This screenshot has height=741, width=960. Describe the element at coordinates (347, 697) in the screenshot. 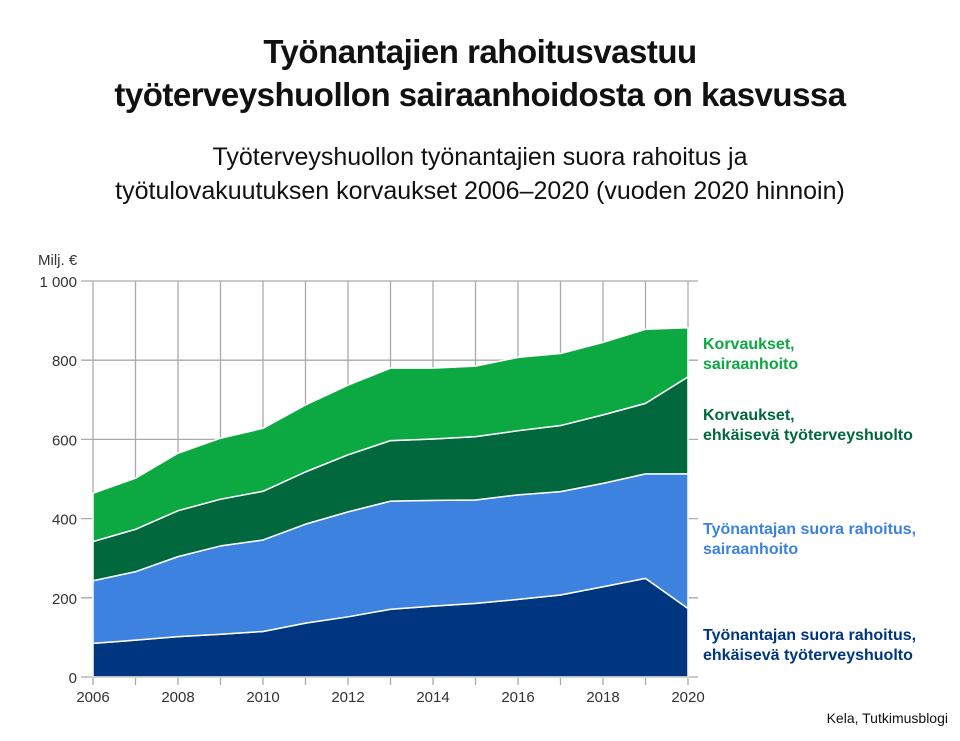

I see `x-tick-label: 2012` at that location.